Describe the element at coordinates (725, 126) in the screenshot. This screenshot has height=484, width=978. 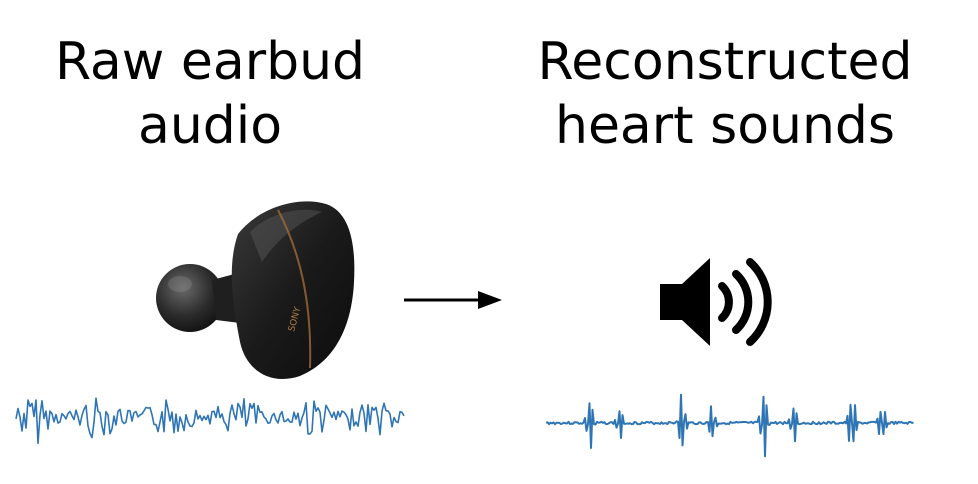
I see `right-heading-line2: heart sounds` at that location.